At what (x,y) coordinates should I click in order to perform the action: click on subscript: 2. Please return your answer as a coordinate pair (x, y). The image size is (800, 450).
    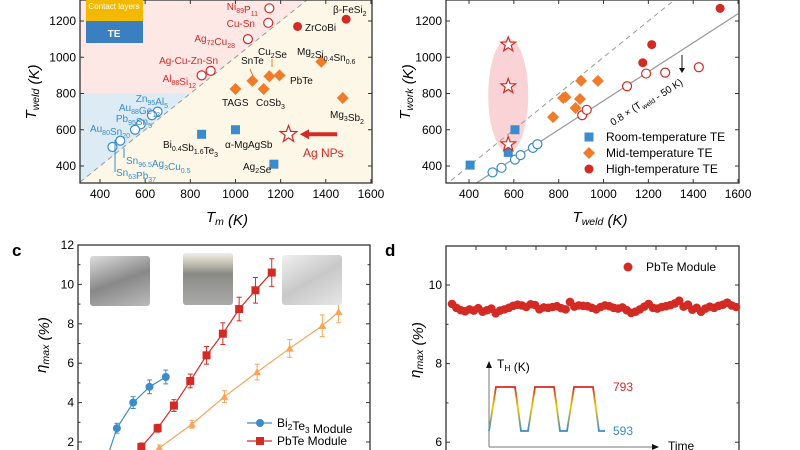
    Looking at the image, I should click on (313, 56).